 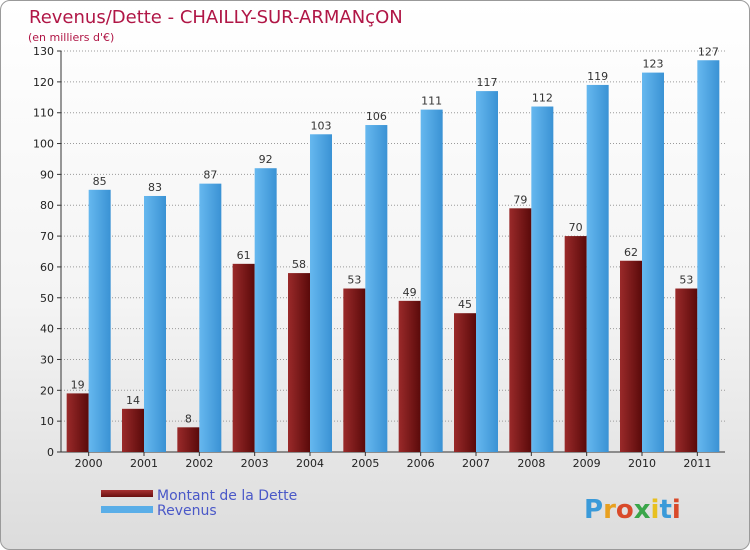 I want to click on x-tick-label: 2002, so click(x=199, y=463).